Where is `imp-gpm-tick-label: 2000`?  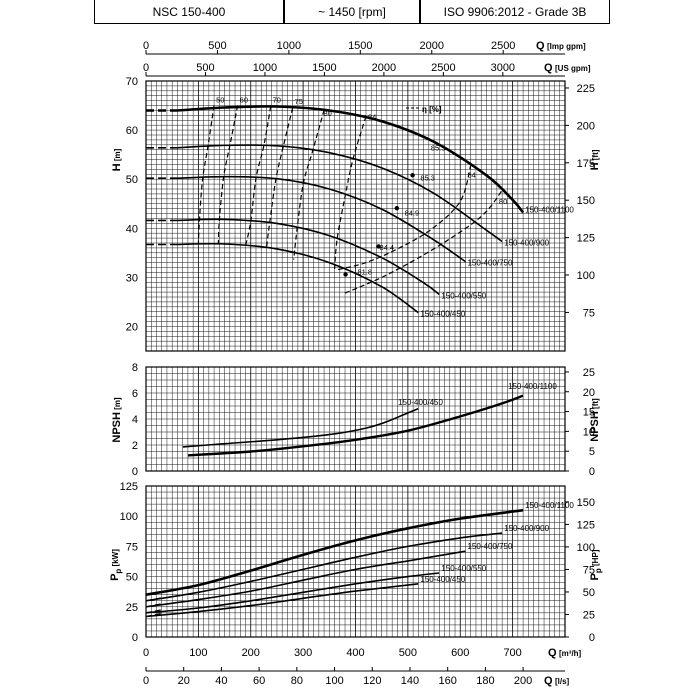 imp-gpm-tick-label: 2000 is located at coordinates (432, 46).